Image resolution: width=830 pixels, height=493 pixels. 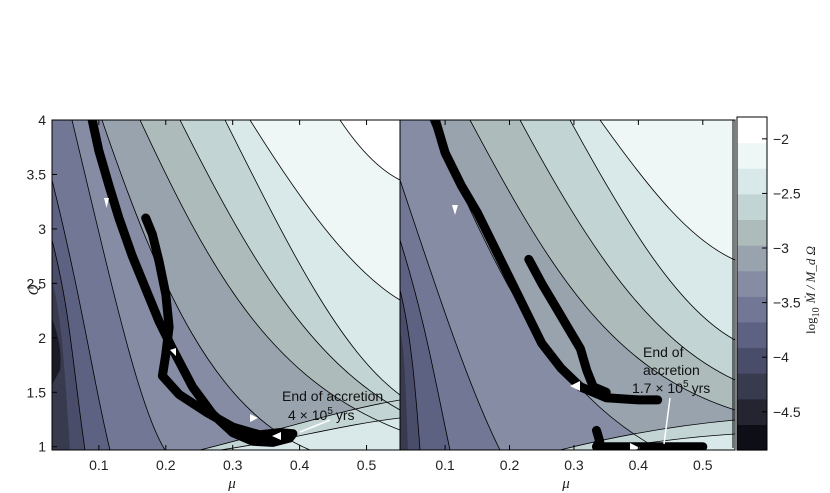 I want to click on y-tick-label-0: 1, so click(x=42, y=447).